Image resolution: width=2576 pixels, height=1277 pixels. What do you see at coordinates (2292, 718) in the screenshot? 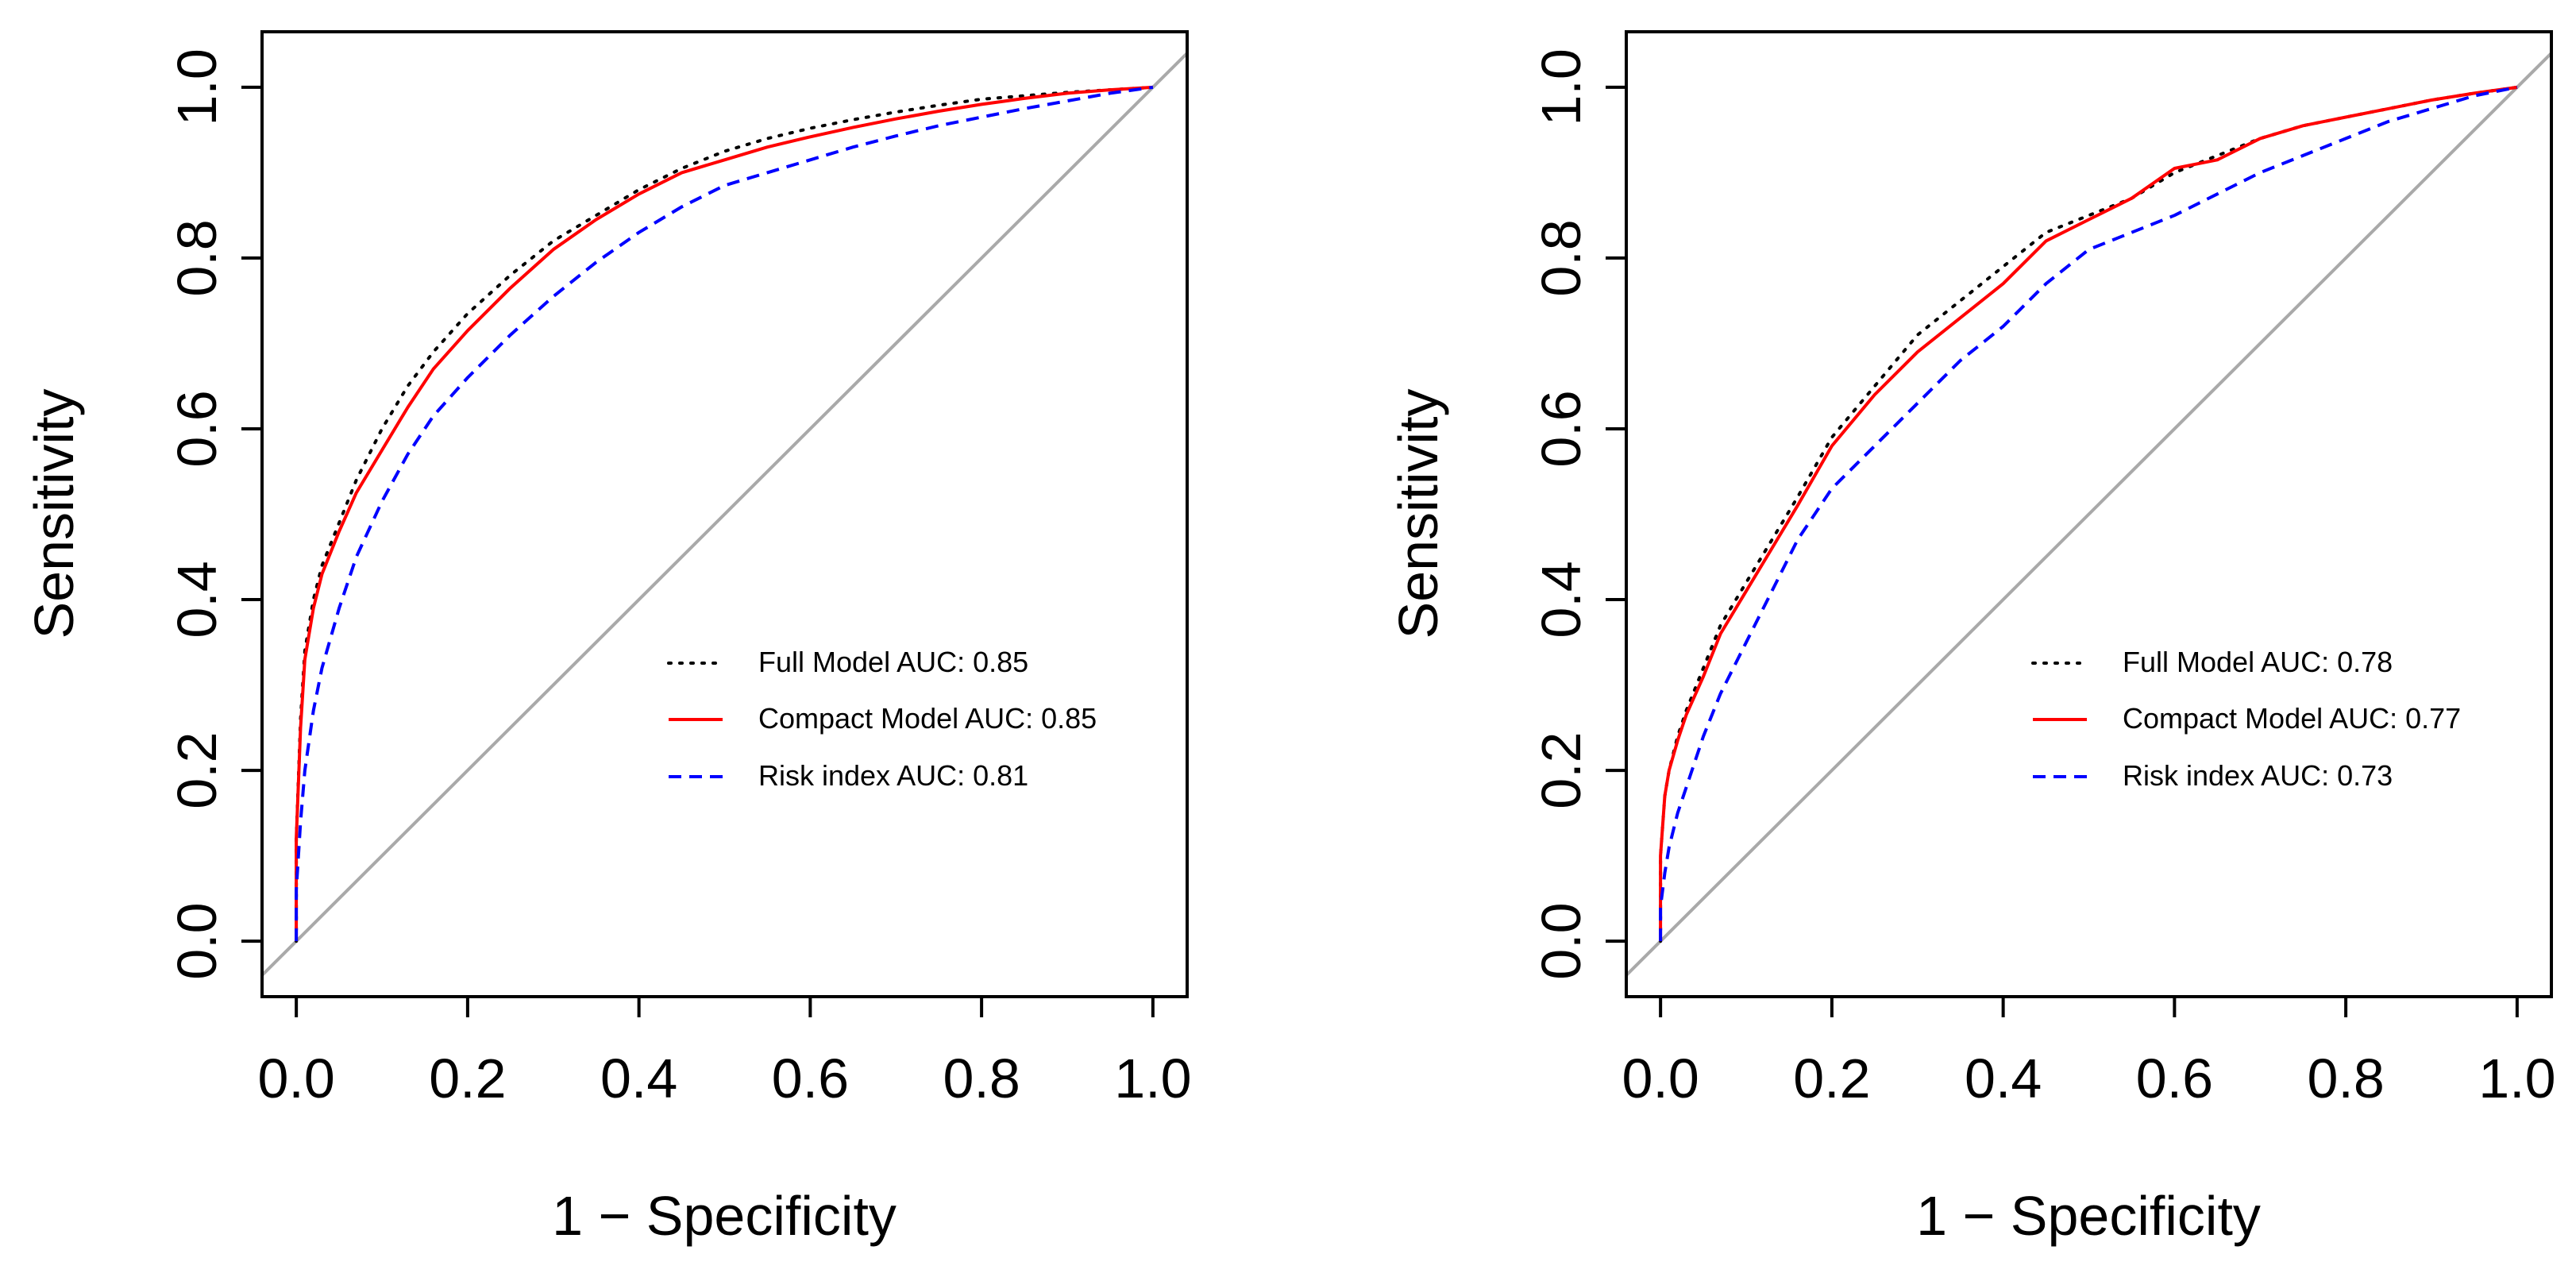
I see `legend-label-compact-model: Compact Model AUC: 0.77` at bounding box center [2292, 718].